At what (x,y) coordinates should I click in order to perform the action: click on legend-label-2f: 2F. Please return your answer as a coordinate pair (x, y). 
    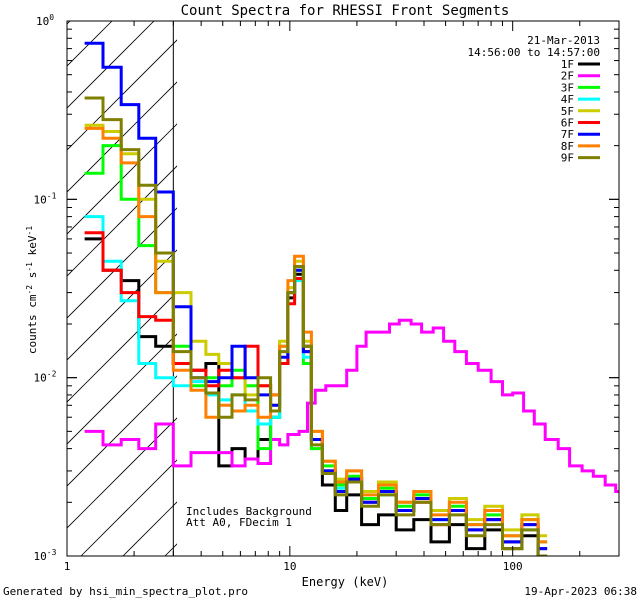
    Looking at the image, I should click on (567, 76).